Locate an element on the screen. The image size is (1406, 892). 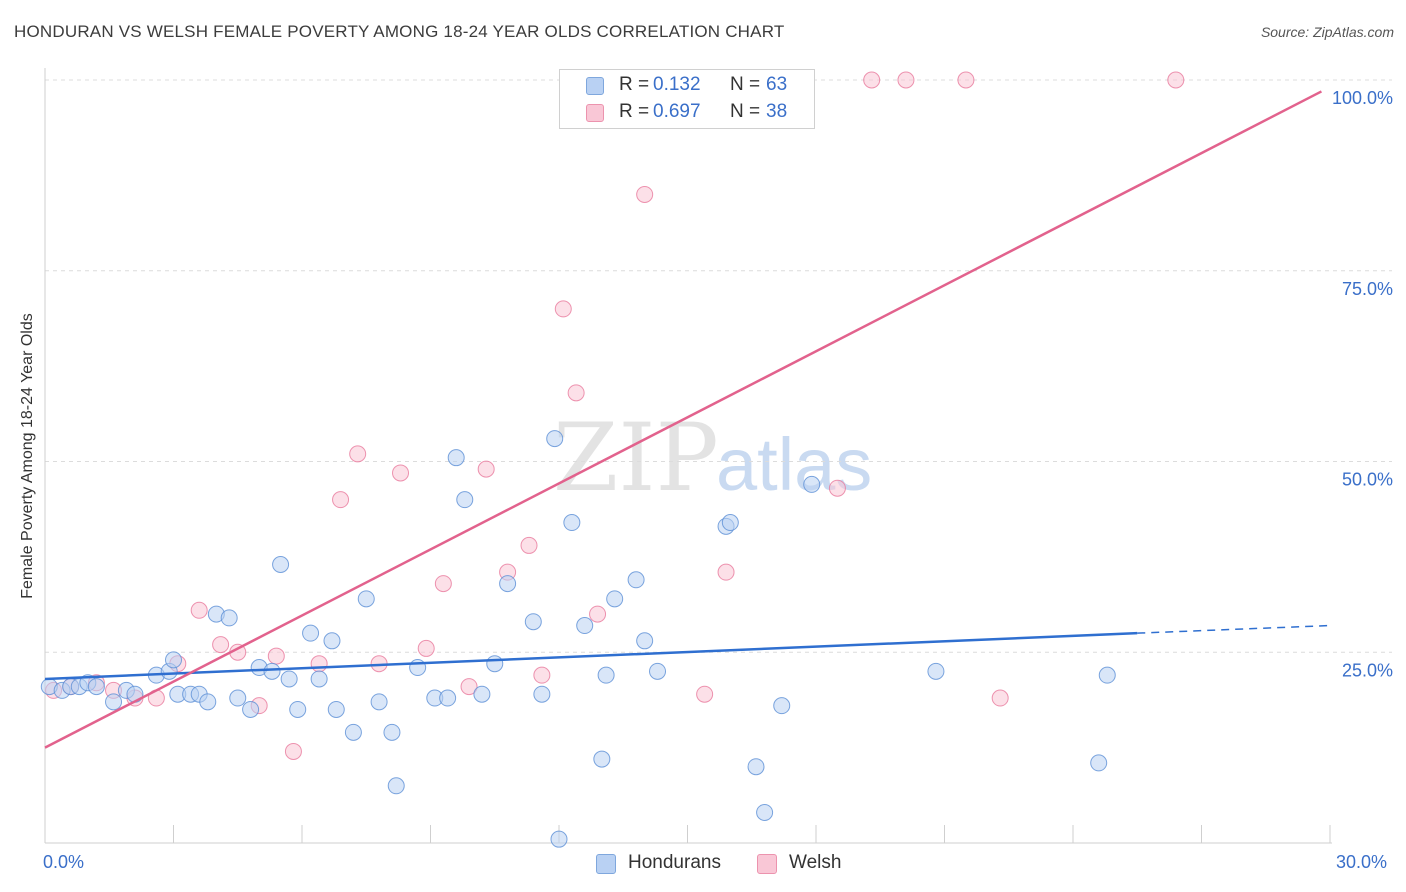
stats-box: R = 0.132 N = 63 R = 0.697 N = 38 is located at coordinates (687, 99).